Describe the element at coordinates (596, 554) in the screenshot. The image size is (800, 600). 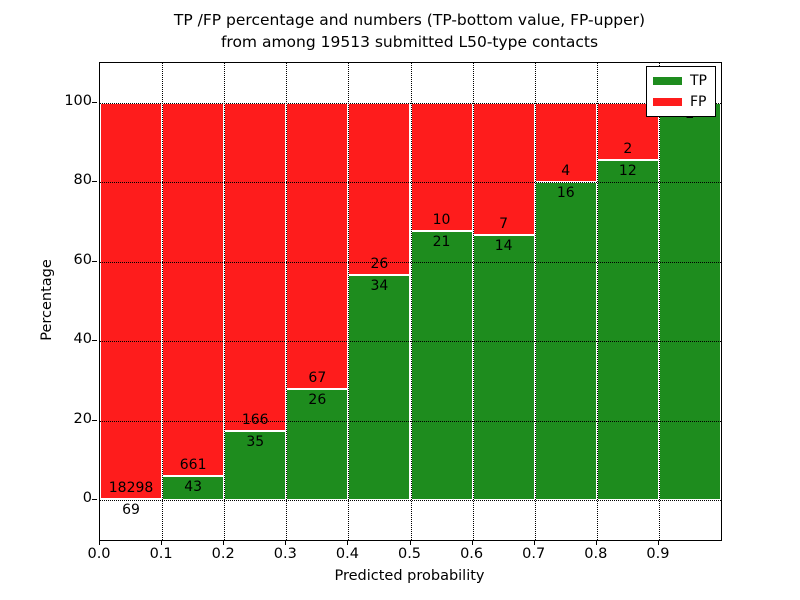
I see `x-tick-label: 0.8` at that location.